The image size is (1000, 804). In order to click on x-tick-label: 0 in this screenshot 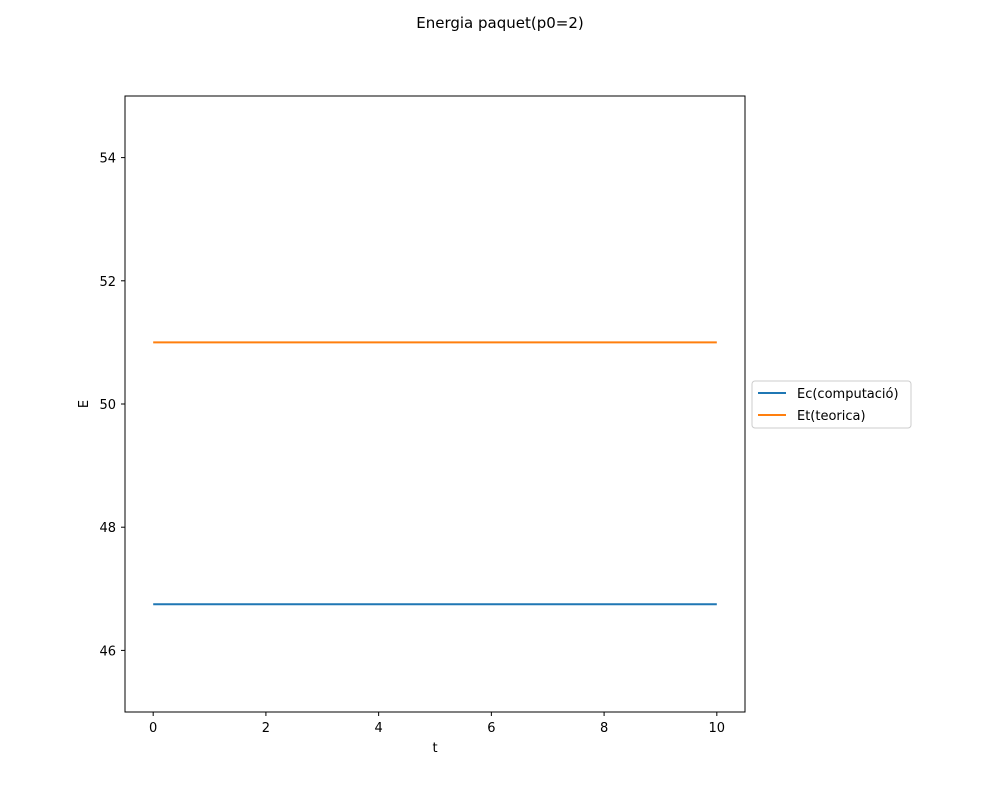, I will do `click(153, 728)`.